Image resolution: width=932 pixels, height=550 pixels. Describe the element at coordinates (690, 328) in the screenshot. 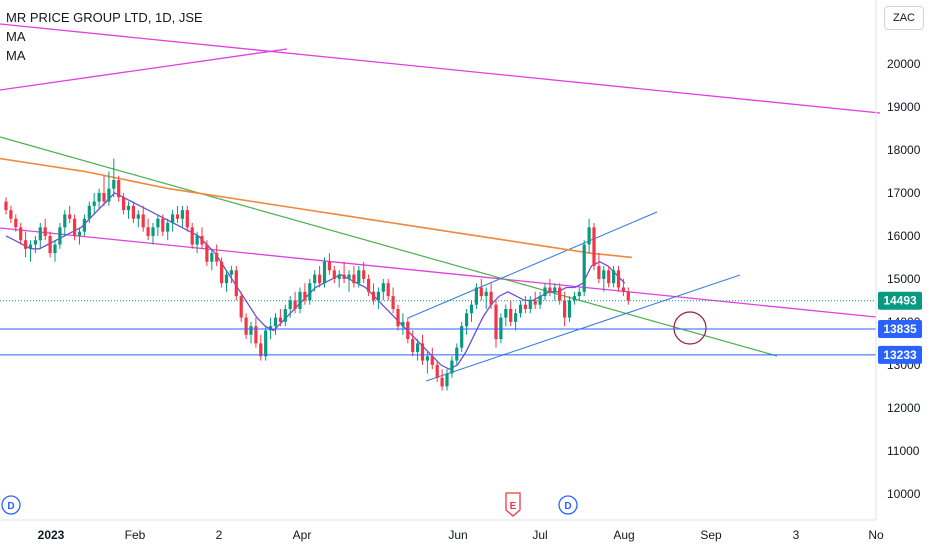

I see `circle-annotation` at that location.